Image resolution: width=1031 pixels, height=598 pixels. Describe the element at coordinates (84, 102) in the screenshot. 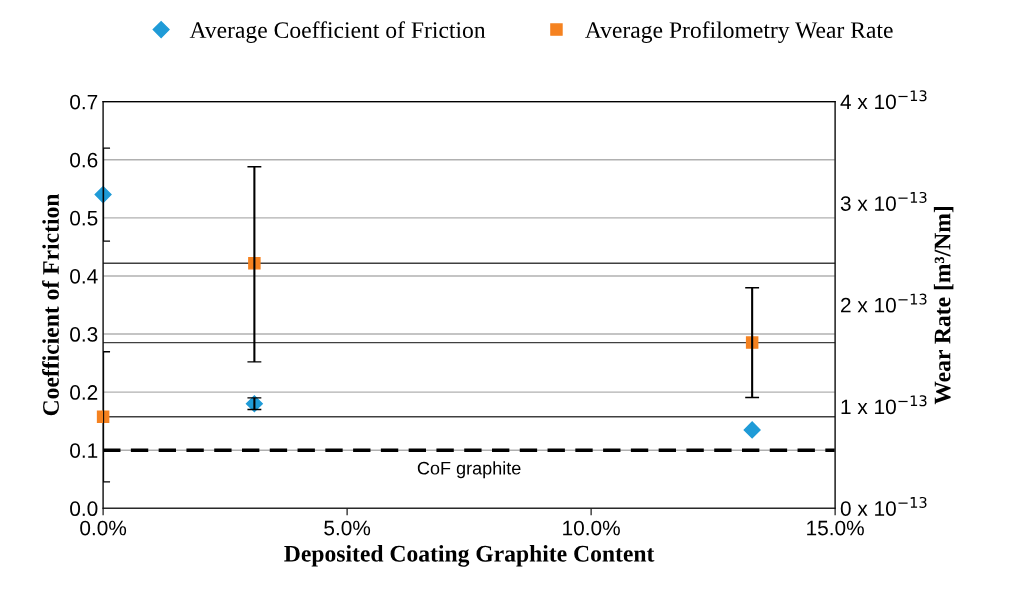

I see `y-tick-label: 0.7` at that location.